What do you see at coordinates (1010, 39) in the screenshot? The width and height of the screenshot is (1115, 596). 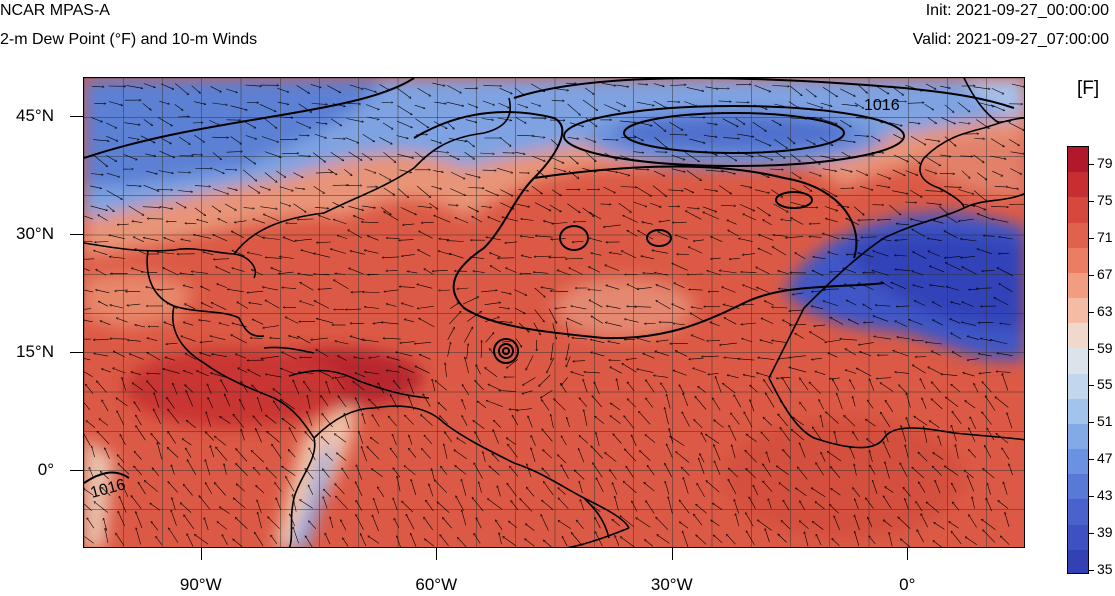 I see `valid-time: Valid: 2021-09-27_07:00:00` at bounding box center [1010, 39].